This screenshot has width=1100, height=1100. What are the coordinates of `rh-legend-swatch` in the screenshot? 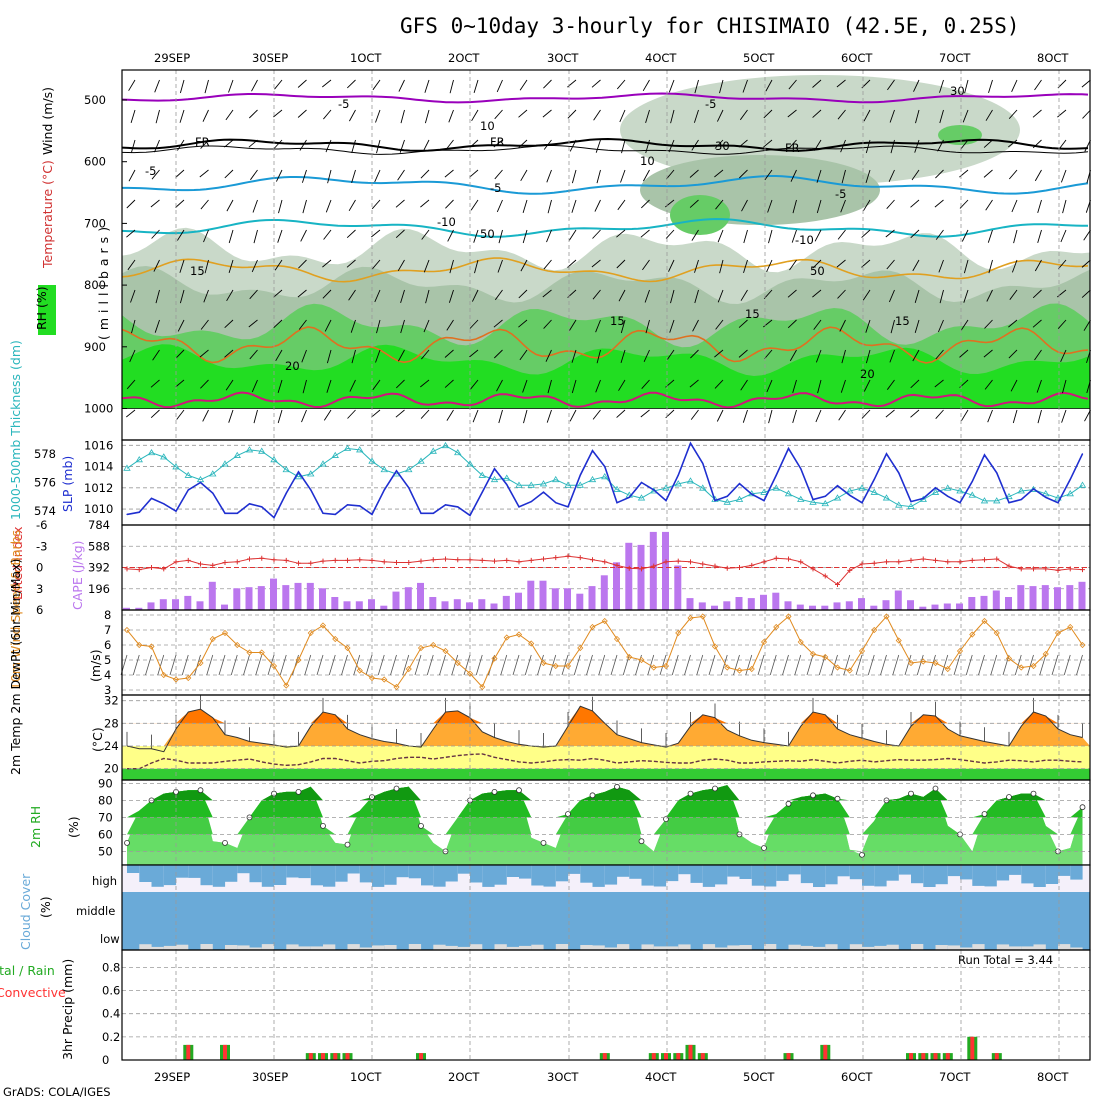 It's located at (47, 310).